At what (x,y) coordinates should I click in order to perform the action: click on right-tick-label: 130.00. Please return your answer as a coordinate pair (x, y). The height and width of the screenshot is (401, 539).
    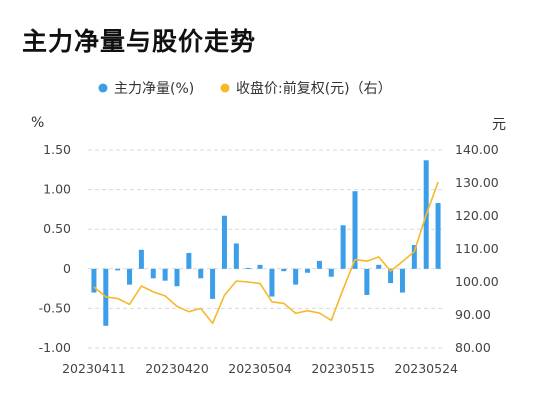
    Looking at the image, I should click on (477, 182).